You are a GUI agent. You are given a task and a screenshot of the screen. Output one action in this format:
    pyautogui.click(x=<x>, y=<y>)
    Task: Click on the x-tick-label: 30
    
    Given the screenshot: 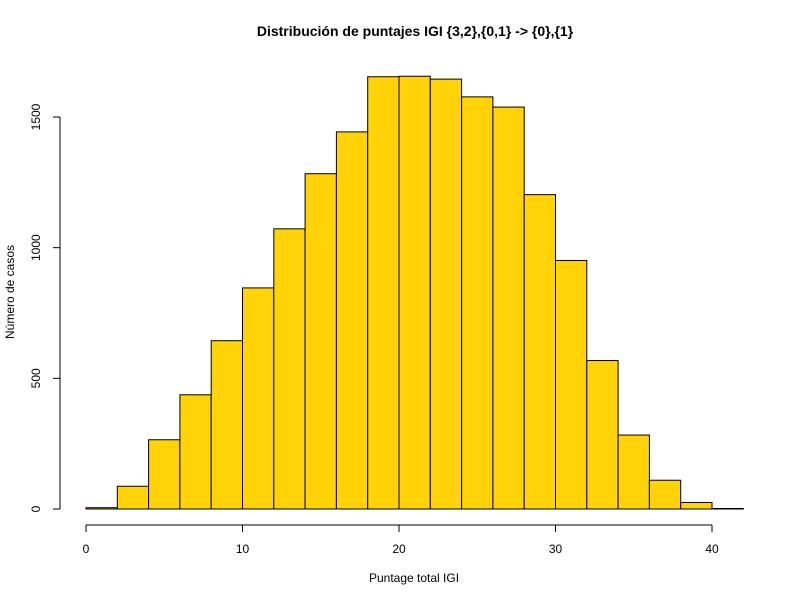 What is the action you would take?
    pyautogui.click(x=556, y=549)
    